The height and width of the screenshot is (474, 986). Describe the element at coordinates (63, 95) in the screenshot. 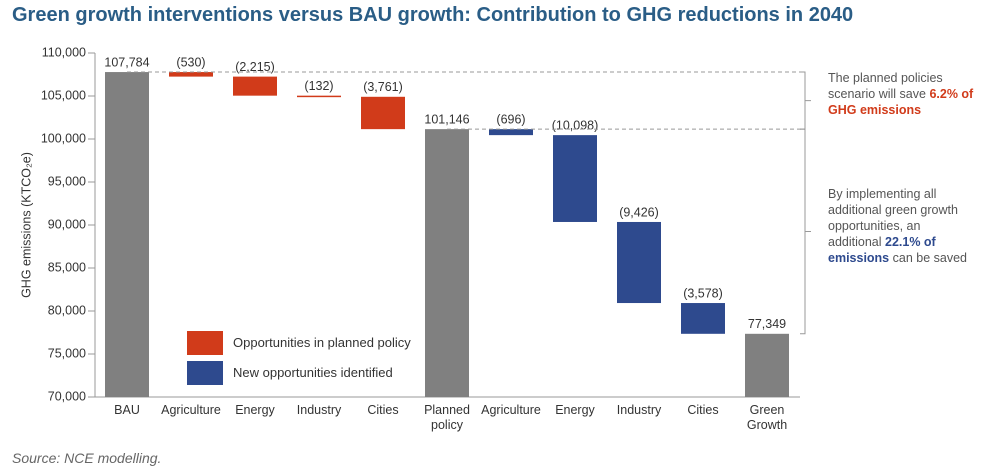

I see `y-tick-label: 105,000` at that location.